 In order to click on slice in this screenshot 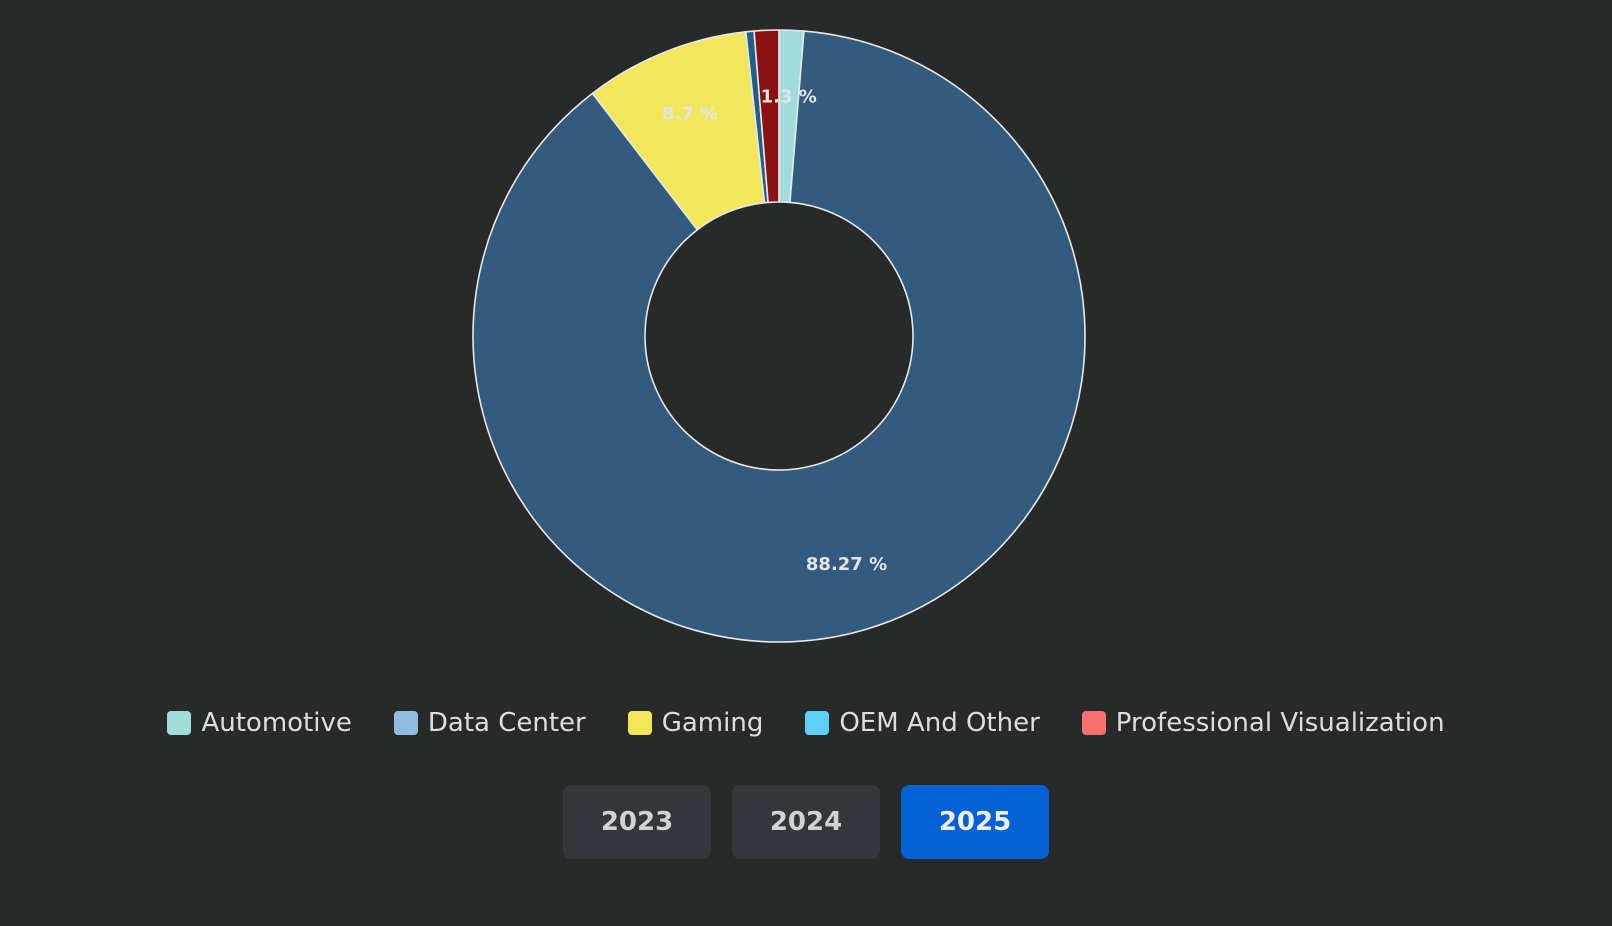, I will do `click(766, 116)`.